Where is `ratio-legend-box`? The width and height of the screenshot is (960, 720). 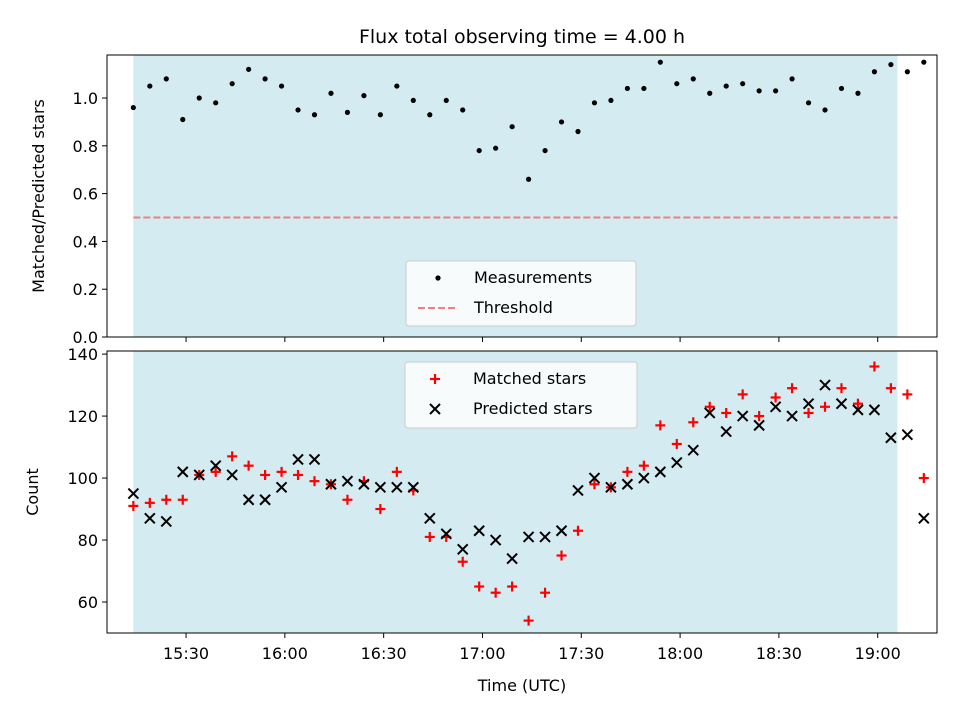
ratio-legend-box is located at coordinates (521, 293).